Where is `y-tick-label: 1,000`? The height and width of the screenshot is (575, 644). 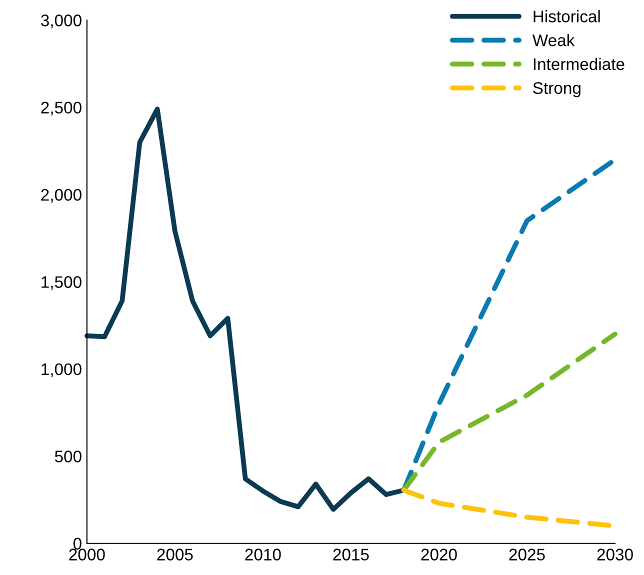 y-tick-label: 1,000 is located at coordinates (62, 370).